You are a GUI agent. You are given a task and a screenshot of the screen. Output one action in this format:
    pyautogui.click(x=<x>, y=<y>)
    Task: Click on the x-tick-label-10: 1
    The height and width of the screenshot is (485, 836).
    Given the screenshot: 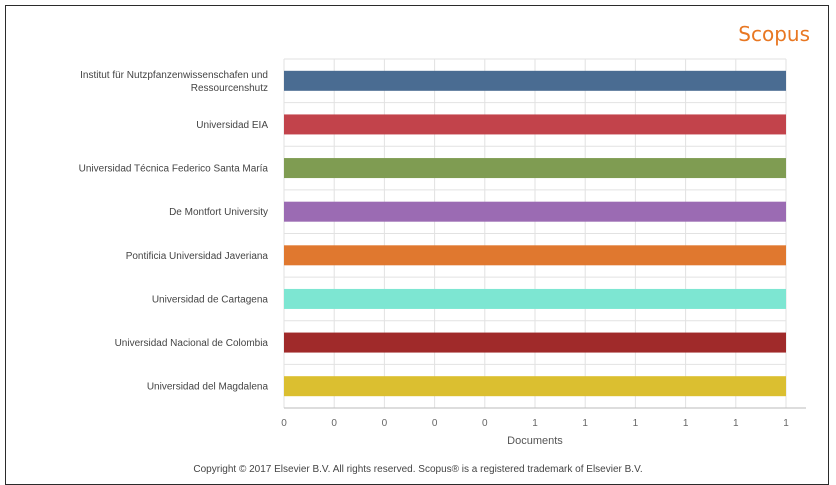 What is the action you would take?
    pyautogui.click(x=786, y=423)
    